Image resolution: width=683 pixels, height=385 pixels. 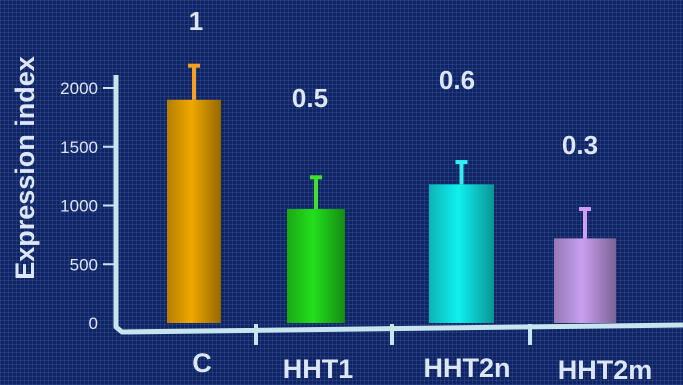 What do you see at coordinates (318, 369) in the screenshot?
I see `x-tick-label-hht1: HHT1` at bounding box center [318, 369].